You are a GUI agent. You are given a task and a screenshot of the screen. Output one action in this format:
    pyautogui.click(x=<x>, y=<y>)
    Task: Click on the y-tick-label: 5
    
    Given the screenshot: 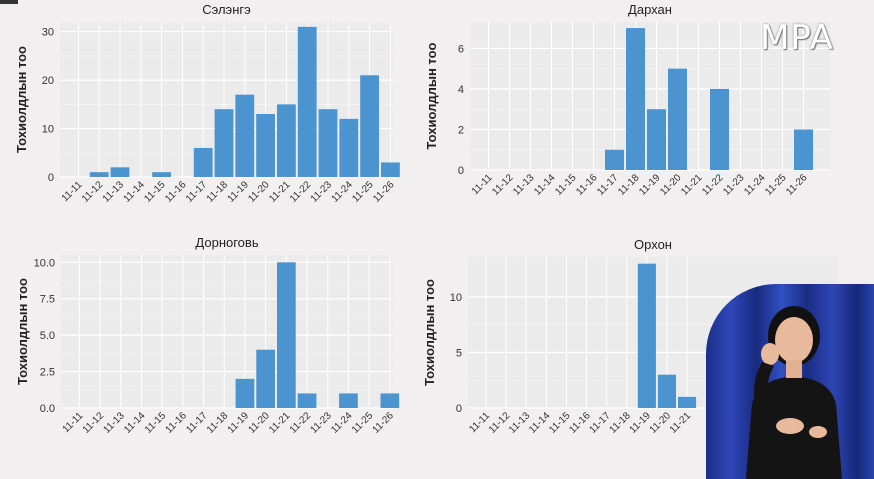 What is the action you would take?
    pyautogui.click(x=459, y=353)
    